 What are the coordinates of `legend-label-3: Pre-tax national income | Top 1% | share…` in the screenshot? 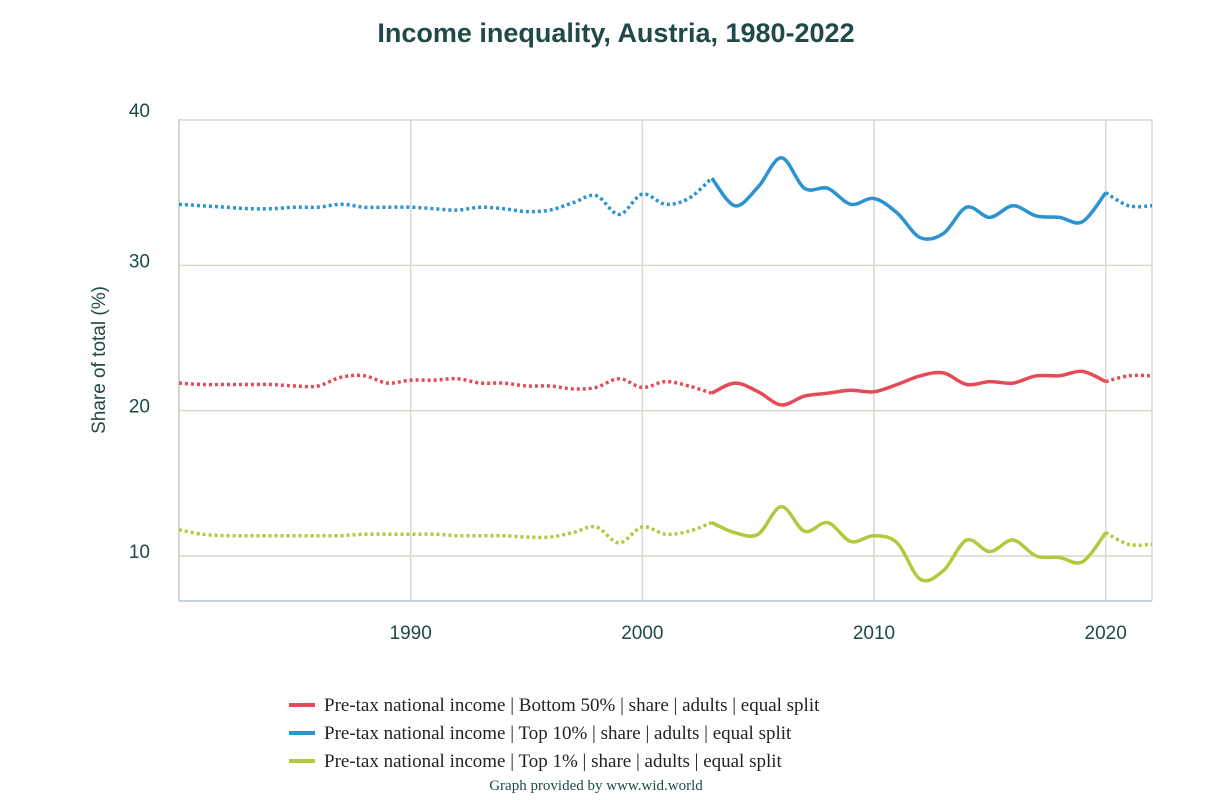 It's located at (553, 761).